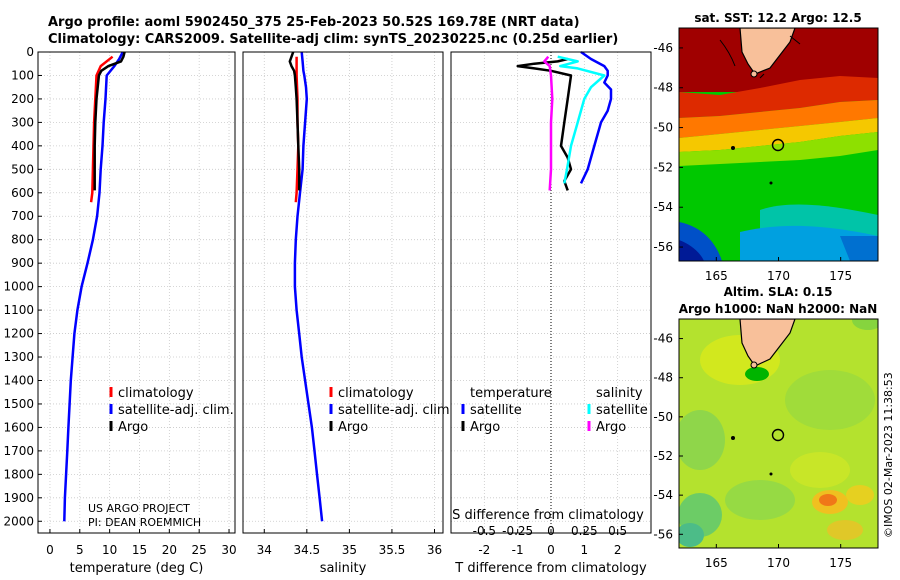 This screenshot has width=900, height=580. What do you see at coordinates (199, 550) in the screenshot?
I see `x-tick-label: 25` at bounding box center [199, 550].